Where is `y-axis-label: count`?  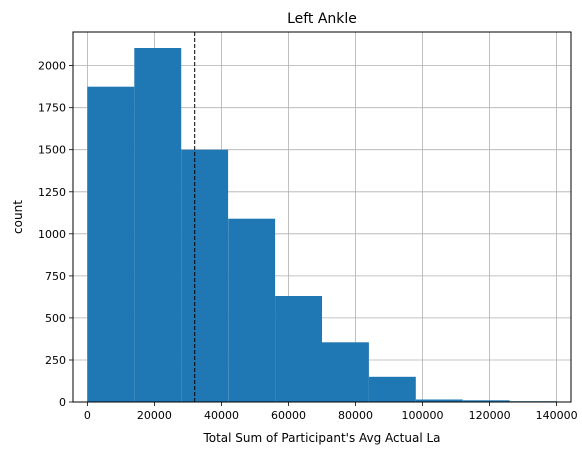 y-axis-label: count is located at coordinates (18, 217).